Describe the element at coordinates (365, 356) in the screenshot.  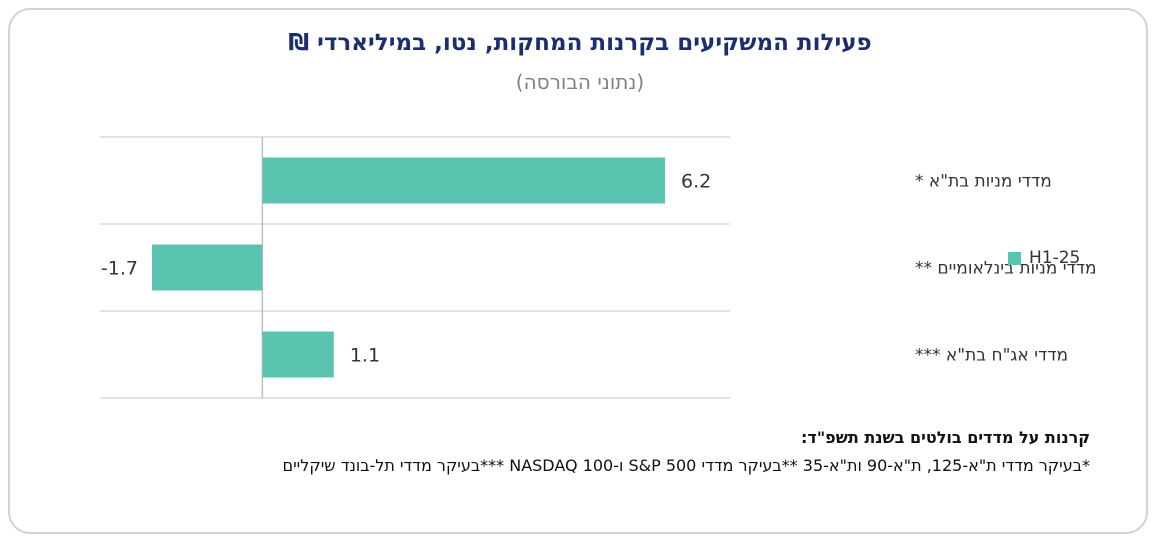
I see `data-label: 1.1` at that location.